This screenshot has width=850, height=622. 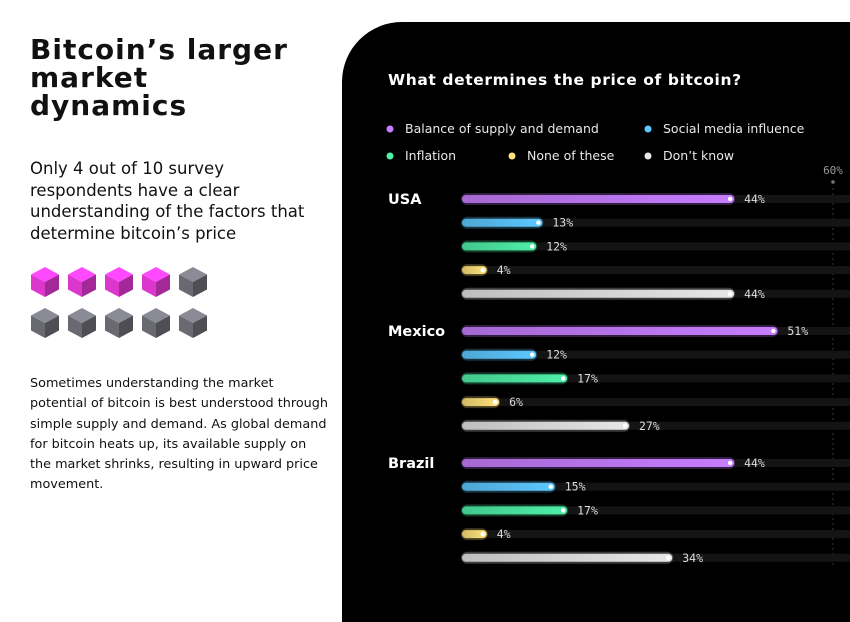 I want to click on headline-line-1: Bitcoin’s larger, so click(x=159, y=49).